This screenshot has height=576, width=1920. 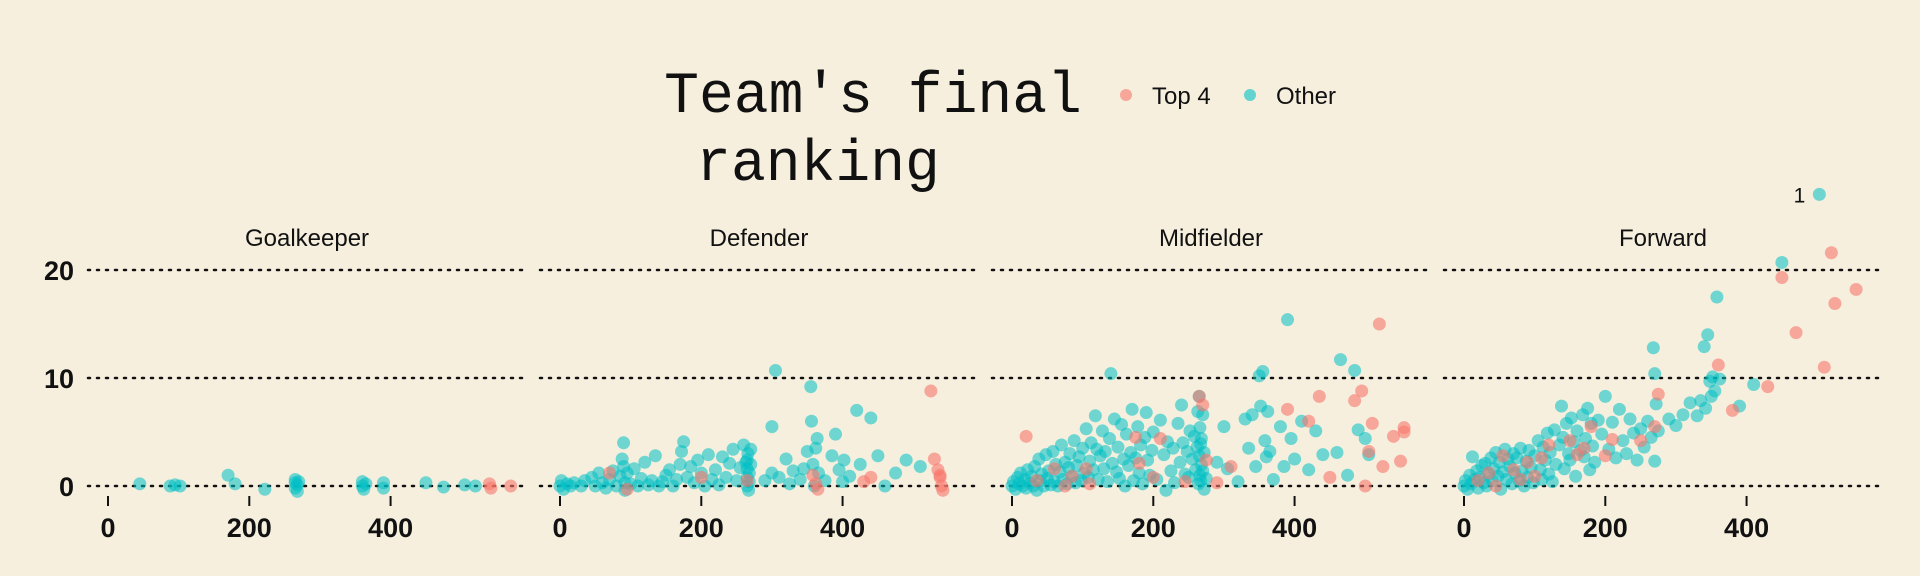 What do you see at coordinates (1126, 95) in the screenshot?
I see `legend-swatch-top4` at bounding box center [1126, 95].